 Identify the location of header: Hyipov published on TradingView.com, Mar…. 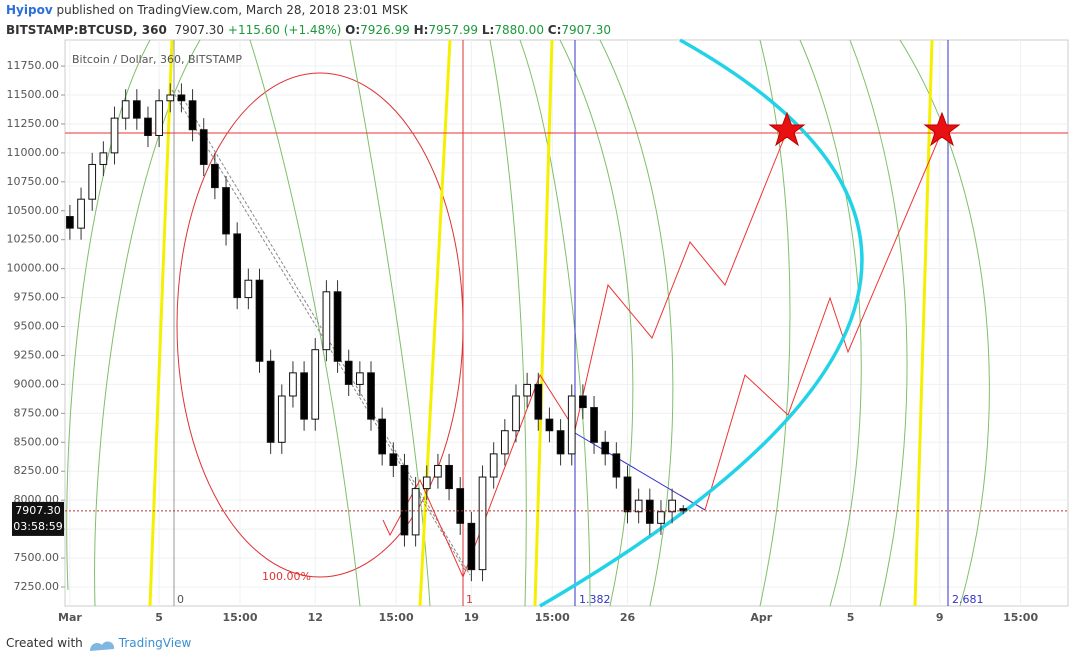
(308, 20).